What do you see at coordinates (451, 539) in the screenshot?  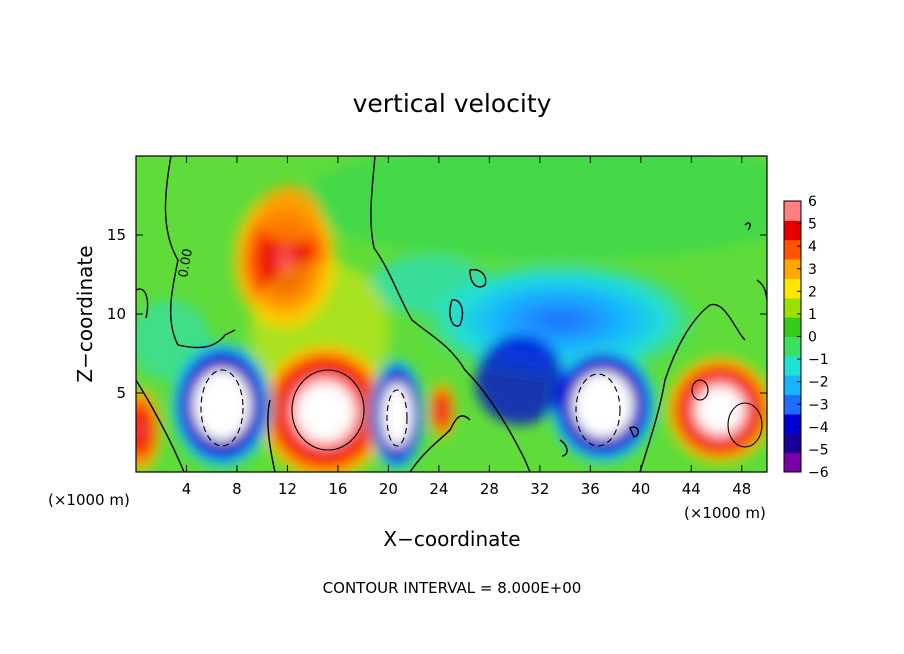 I see `x-axis-label: X−coordinate` at bounding box center [451, 539].